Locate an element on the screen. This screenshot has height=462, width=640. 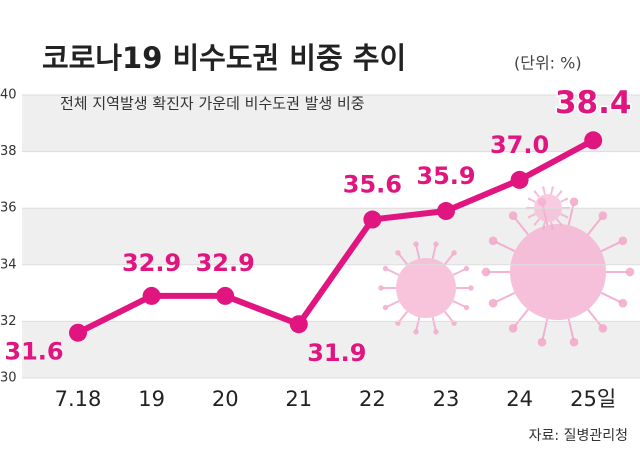
y-tick-label: 32 is located at coordinates (8, 321).